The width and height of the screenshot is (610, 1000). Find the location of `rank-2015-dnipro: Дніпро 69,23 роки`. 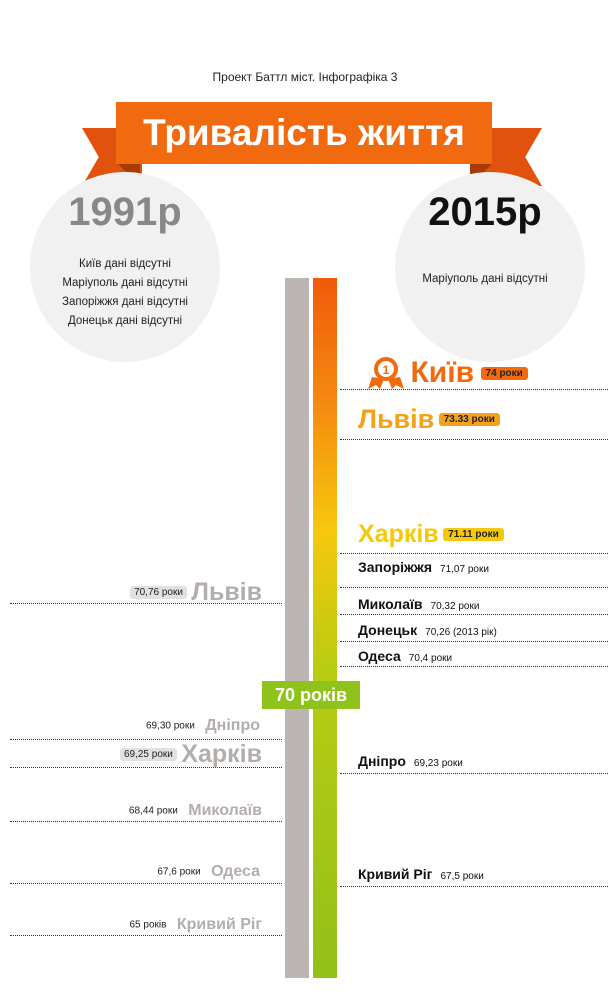

rank-2015-dnipro: Дніпро 69,23 роки is located at coordinates (410, 762).